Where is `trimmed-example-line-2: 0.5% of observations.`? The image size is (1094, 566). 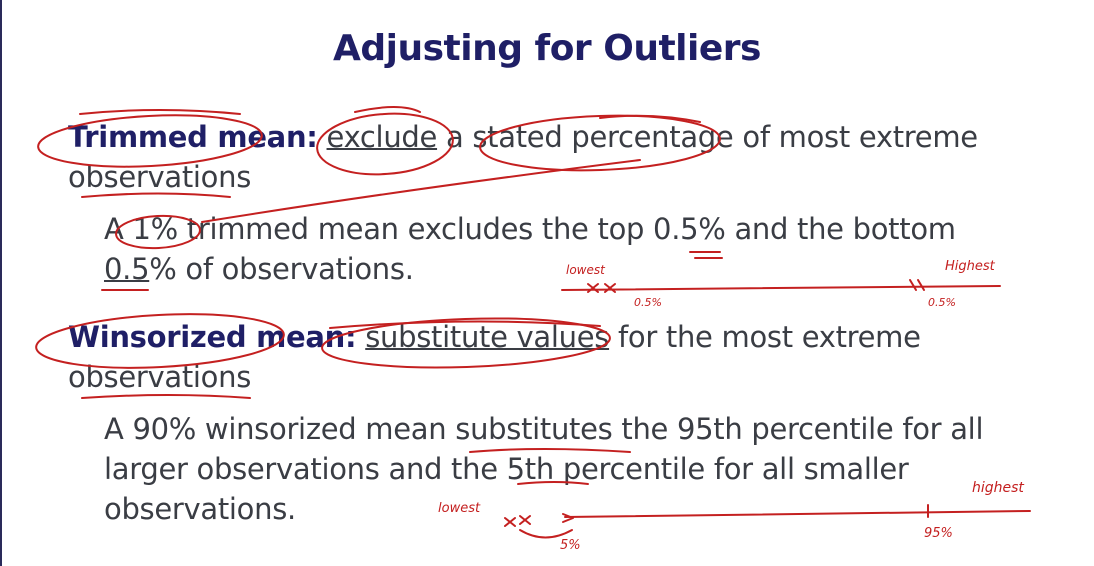
trimmed-example-line-2: 0.5% of observations. is located at coordinates (259, 269).